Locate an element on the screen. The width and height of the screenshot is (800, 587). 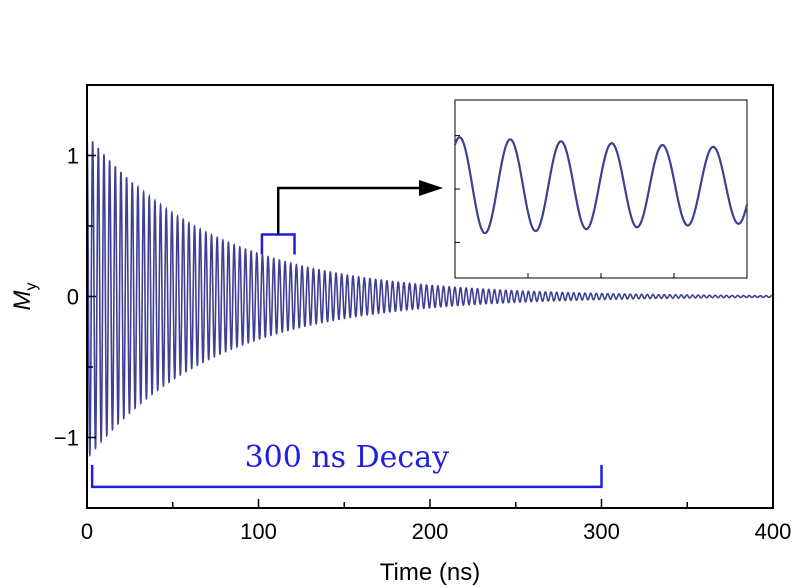
y-tick-label: 1 is located at coordinates (73, 156).